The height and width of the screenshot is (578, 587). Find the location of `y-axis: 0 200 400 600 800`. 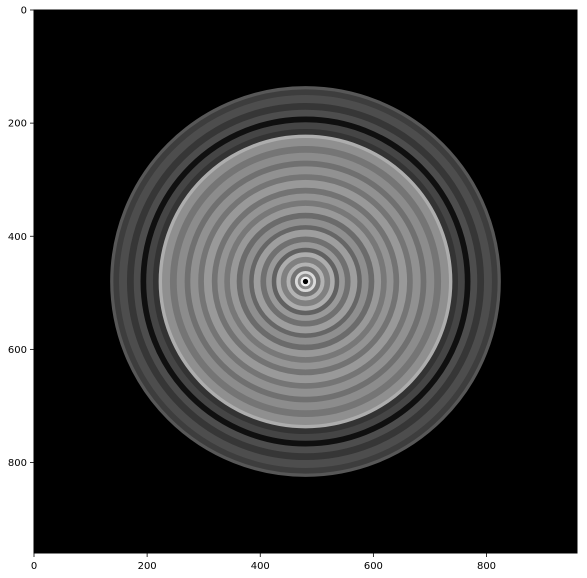

y-axis: 0 200 400 600 800 is located at coordinates (21, 237).